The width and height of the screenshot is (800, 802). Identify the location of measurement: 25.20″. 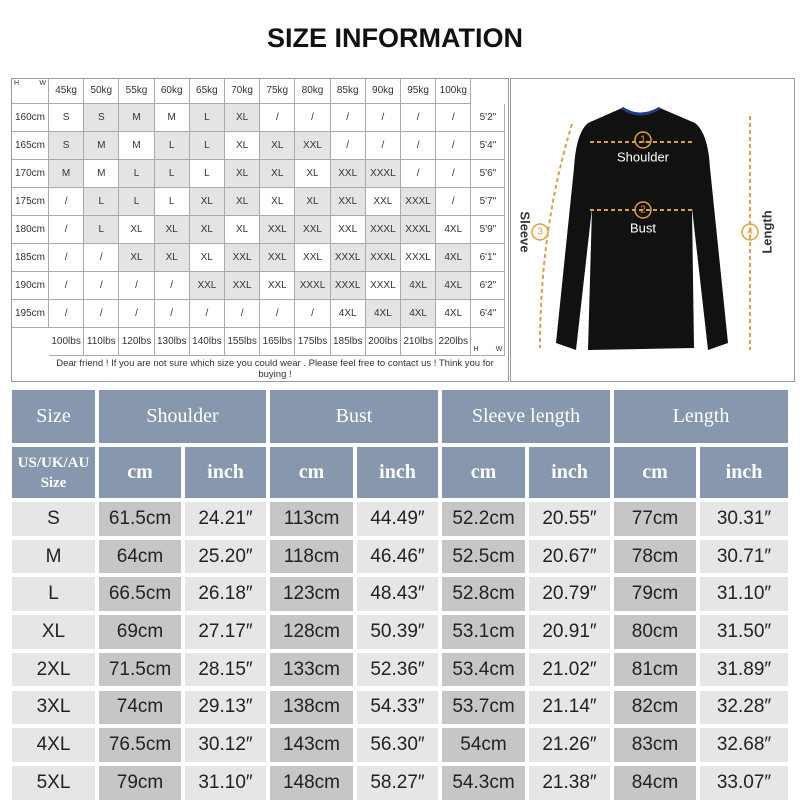
(225, 556).